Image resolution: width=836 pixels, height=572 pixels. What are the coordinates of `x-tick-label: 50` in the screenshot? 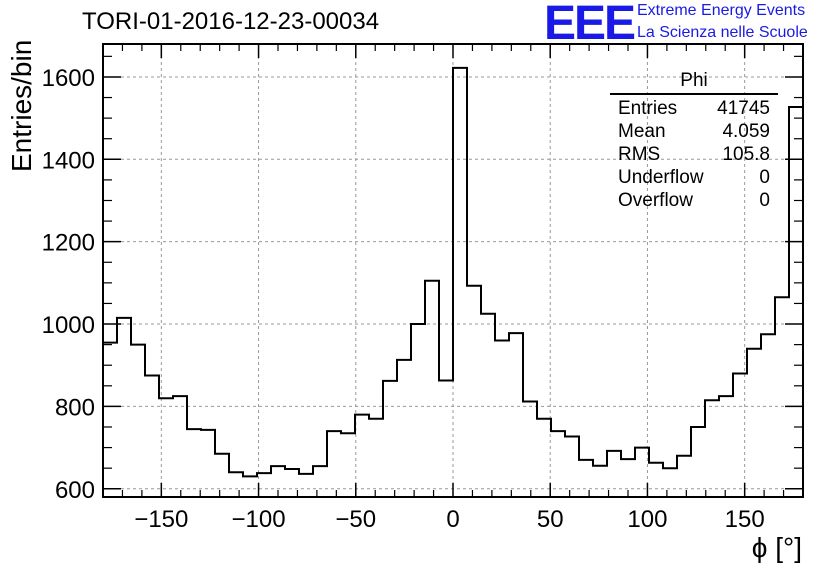 It's located at (550, 519).